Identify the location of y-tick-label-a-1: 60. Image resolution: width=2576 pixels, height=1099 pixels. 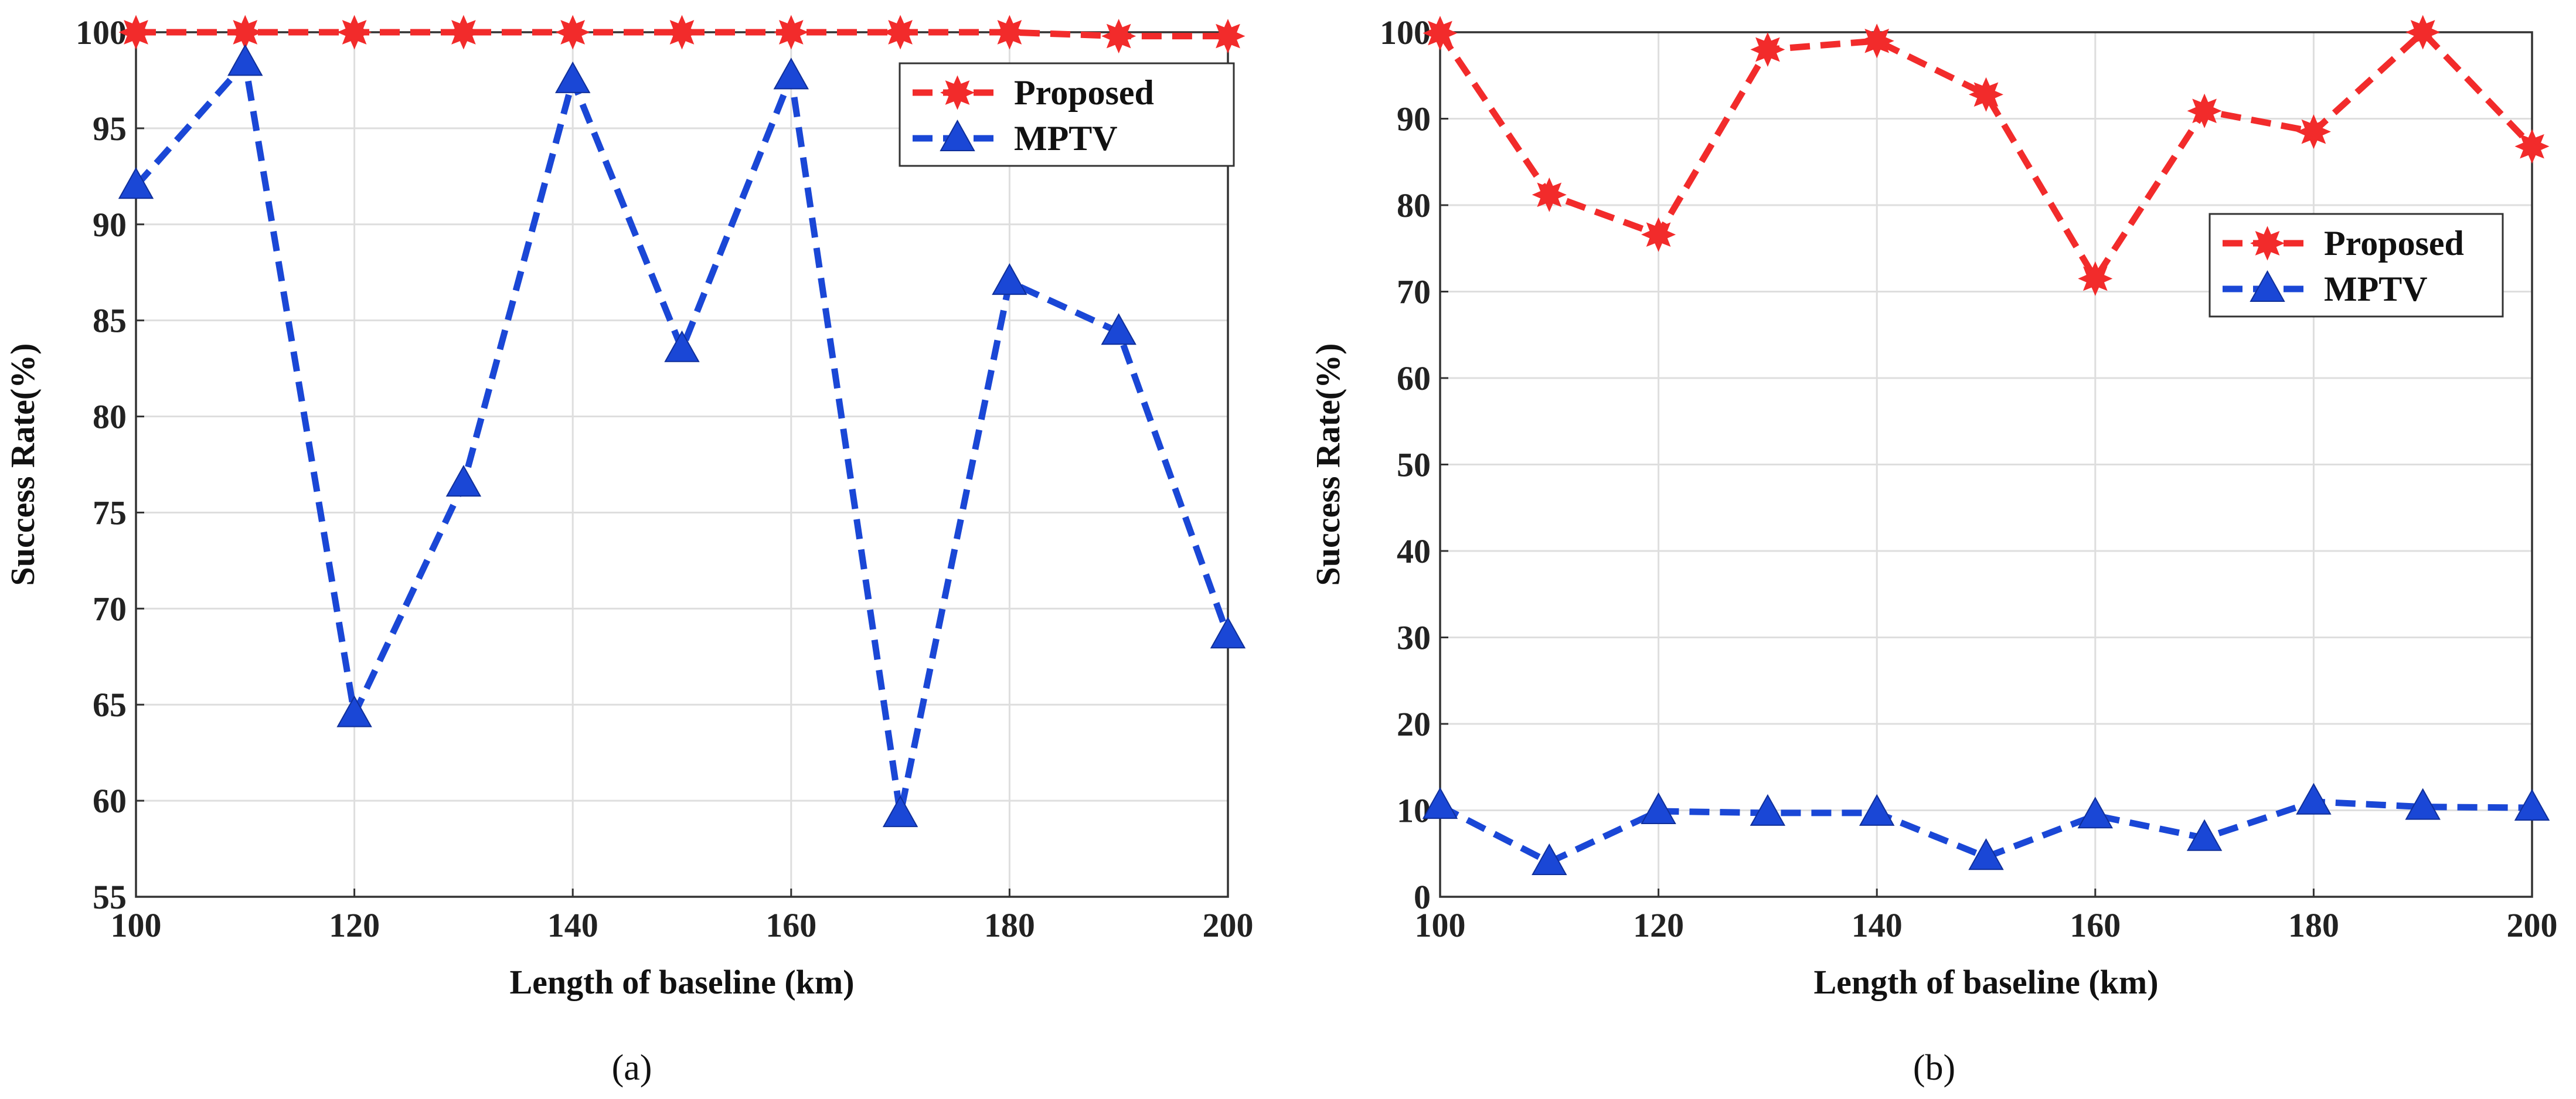
(110, 801).